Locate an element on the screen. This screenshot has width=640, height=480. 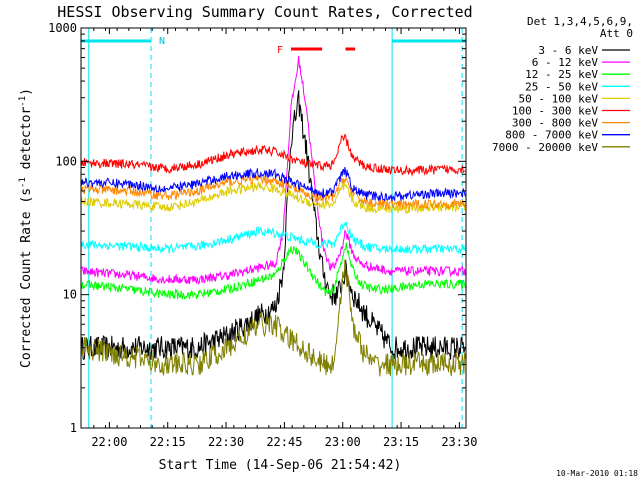
legend-header-attenuator: Att 0 is located at coordinates (616, 33).